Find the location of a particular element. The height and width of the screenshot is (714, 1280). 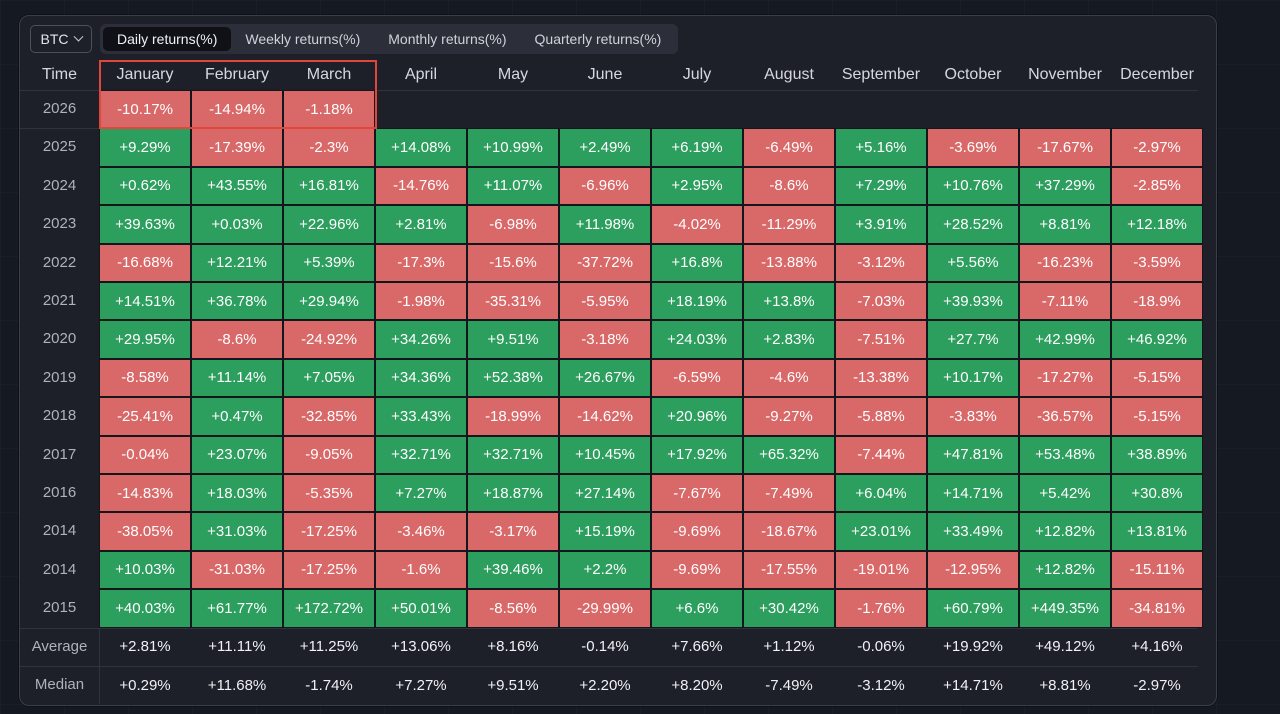

stat-cell: +0.29% is located at coordinates (145, 685).